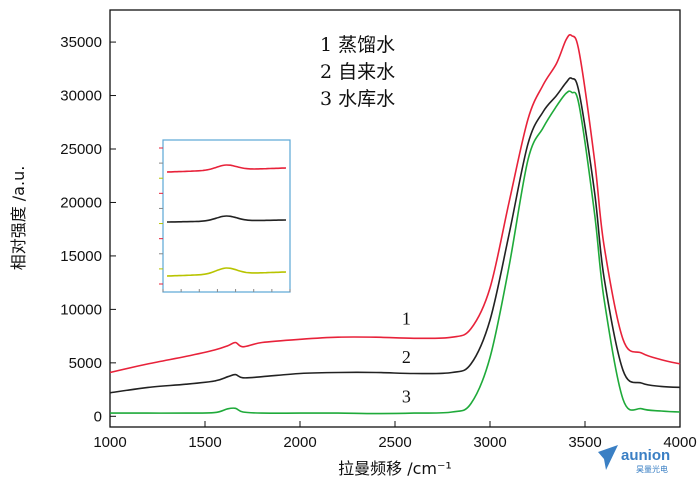 Image resolution: width=700 pixels, height=485 pixels. Describe the element at coordinates (394, 442) in the screenshot. I see `x-tick-label: 2500` at that location.